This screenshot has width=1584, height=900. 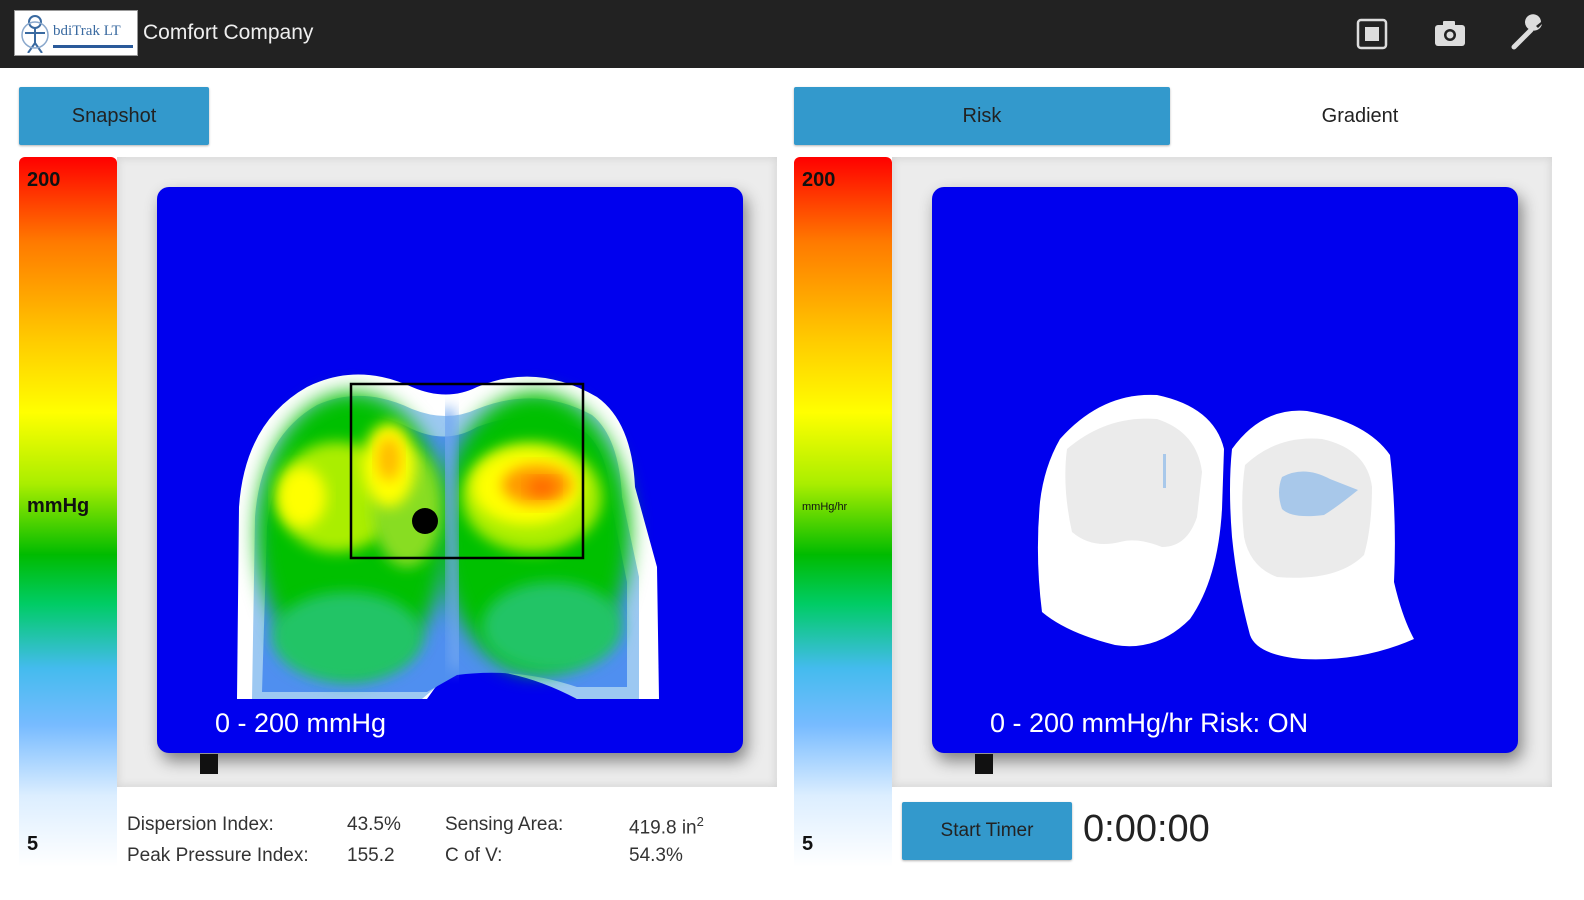 I want to click on scale-max-label: 200, so click(x=44, y=180).